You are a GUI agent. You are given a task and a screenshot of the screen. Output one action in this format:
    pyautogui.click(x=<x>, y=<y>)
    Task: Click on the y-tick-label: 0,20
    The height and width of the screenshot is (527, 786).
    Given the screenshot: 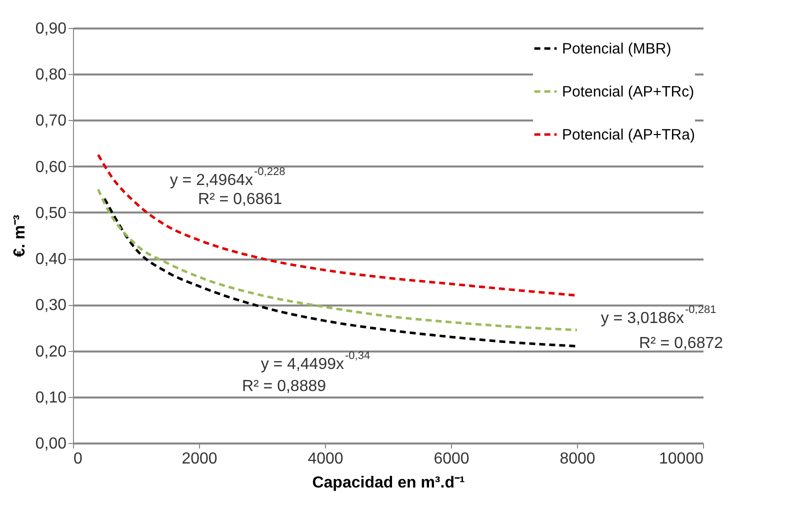 What is the action you would take?
    pyautogui.click(x=51, y=351)
    